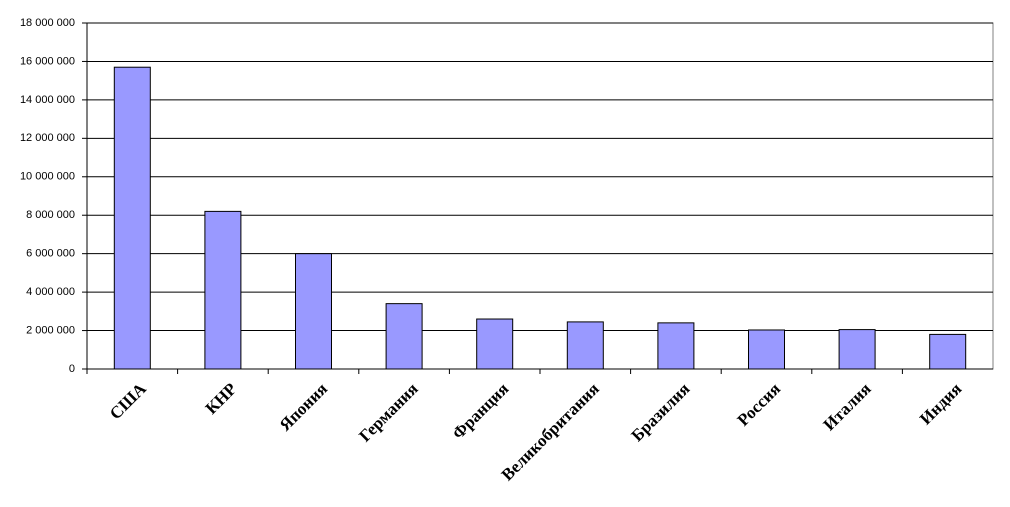  What do you see at coordinates (47, 61) in the screenshot?
I see `y-tick-label: 16 000 000` at bounding box center [47, 61].